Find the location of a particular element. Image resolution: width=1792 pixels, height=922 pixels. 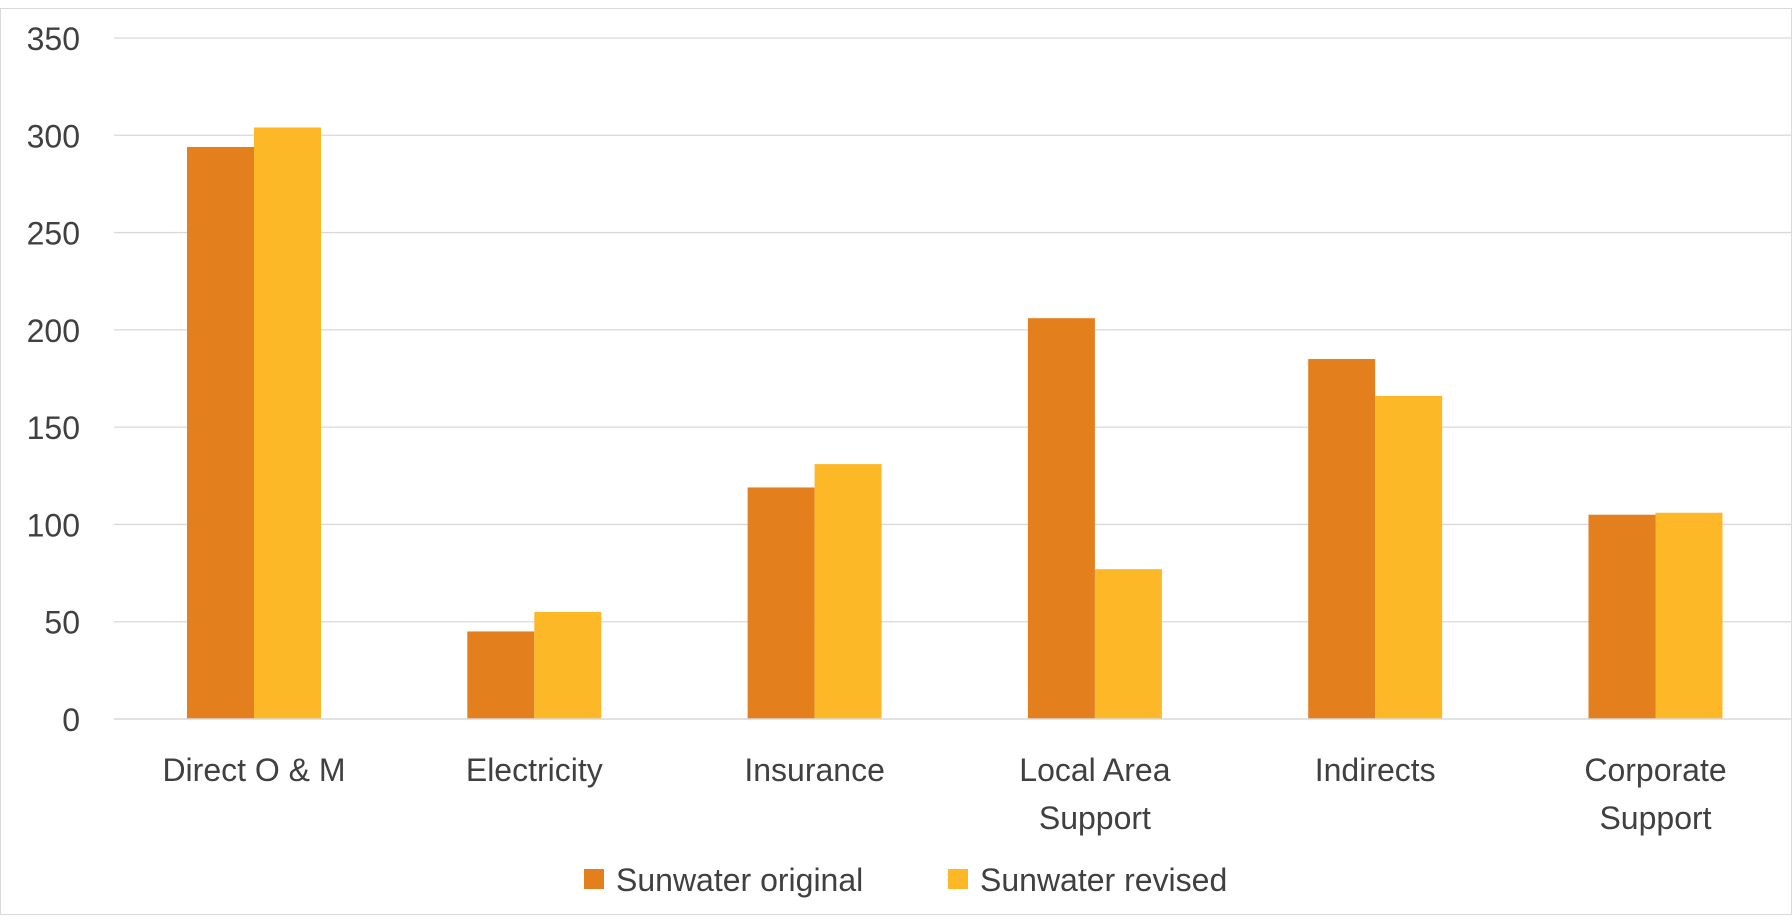

x-tick-label-line: Electricity is located at coordinates (534, 770).